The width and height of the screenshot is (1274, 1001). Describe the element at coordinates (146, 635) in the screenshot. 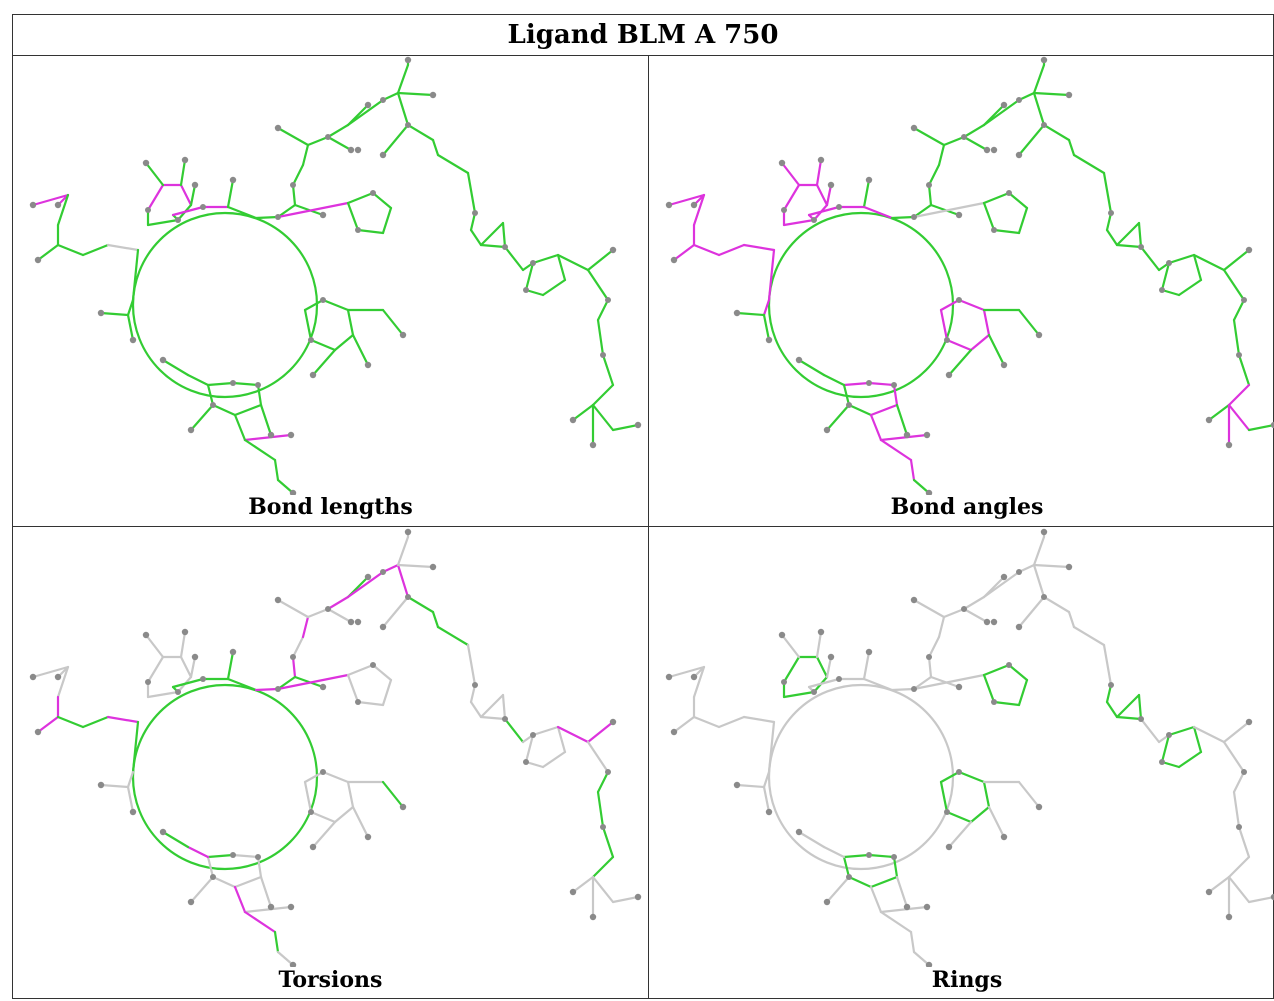

I see `atom-torsions-t7` at that location.